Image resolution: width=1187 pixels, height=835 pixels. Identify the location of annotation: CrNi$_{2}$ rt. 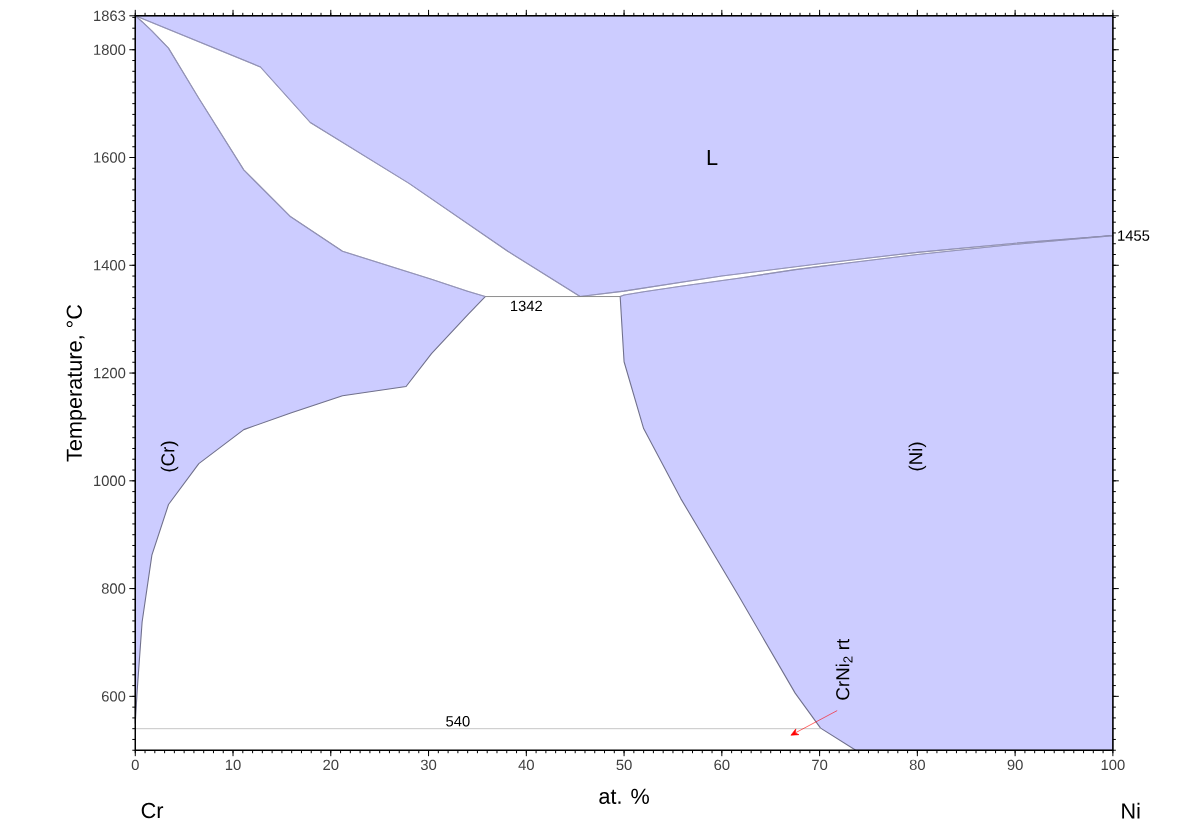
(844, 669).